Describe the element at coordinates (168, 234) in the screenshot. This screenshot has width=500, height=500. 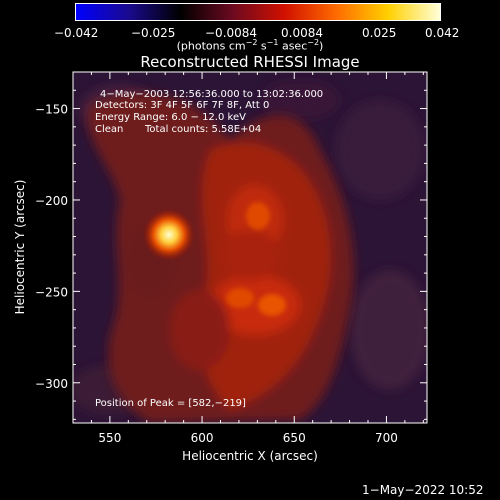
I see `peak-source` at that location.